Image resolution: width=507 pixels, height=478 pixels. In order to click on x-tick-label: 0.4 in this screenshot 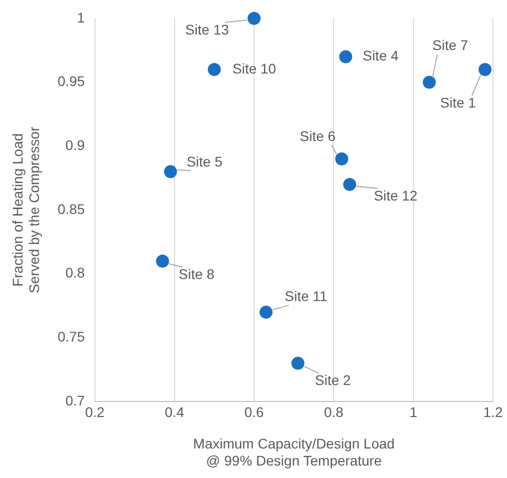, I will do `click(174, 412)`.